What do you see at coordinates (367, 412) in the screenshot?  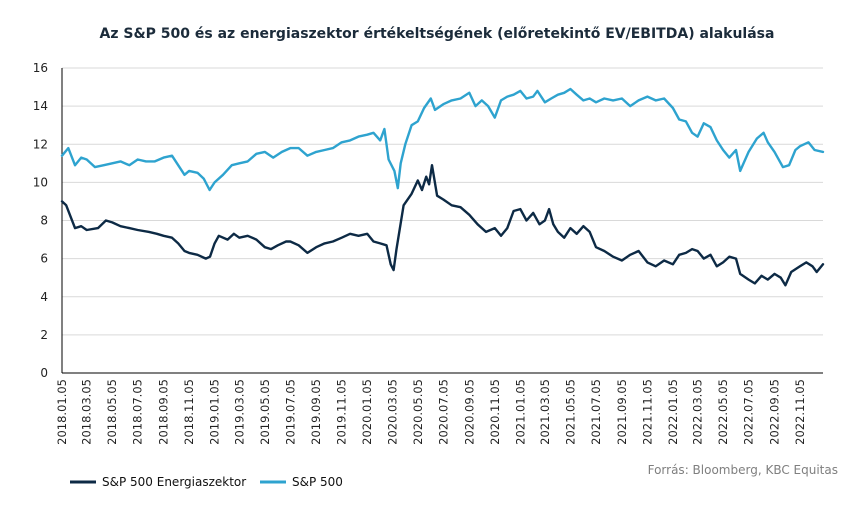 I see `x-tick-label: 2020.01.05` at bounding box center [367, 412].